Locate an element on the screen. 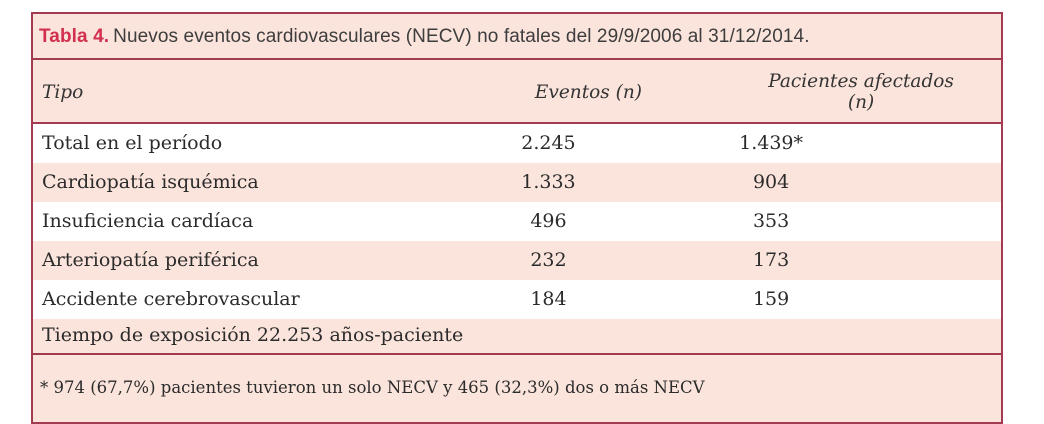  row-pacientes: 159 is located at coordinates (771, 299).